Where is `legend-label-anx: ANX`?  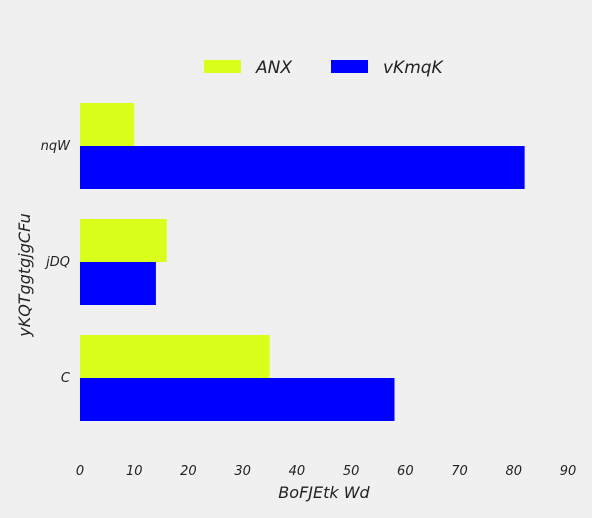
legend-label-anx: ANX is located at coordinates (273, 68).